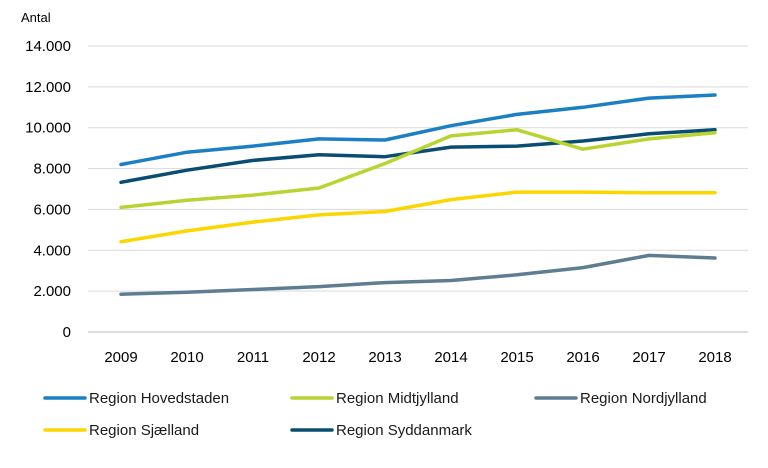 This screenshot has width=768, height=468. Describe the element at coordinates (48, 87) in the screenshot. I see `y-tick-label: 12.000` at that location.